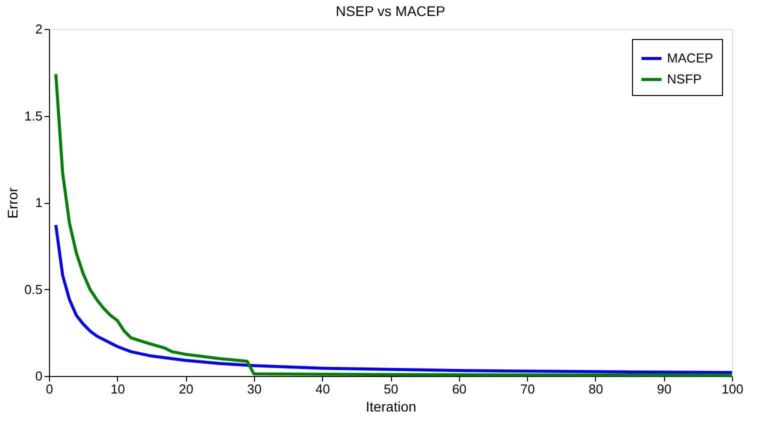  Describe the element at coordinates (38, 202) in the screenshot. I see `y-tick-label: 1` at that location.